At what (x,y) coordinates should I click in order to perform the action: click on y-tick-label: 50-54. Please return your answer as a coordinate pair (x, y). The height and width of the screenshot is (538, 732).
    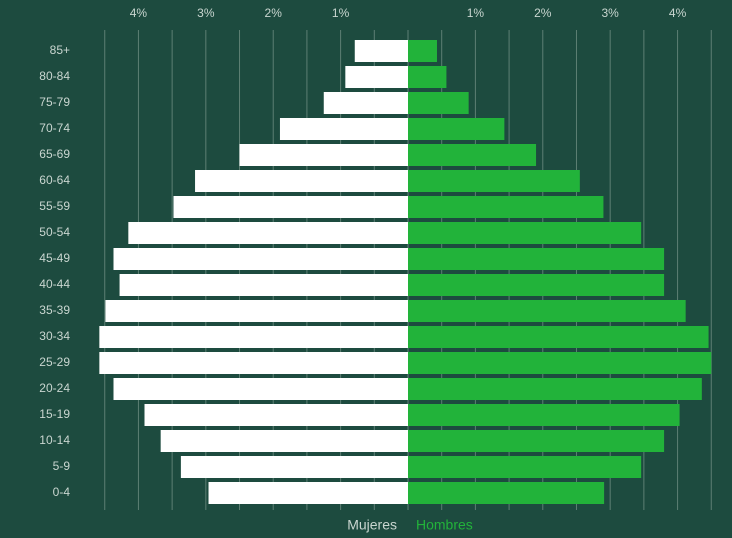
    Looking at the image, I should click on (54, 232).